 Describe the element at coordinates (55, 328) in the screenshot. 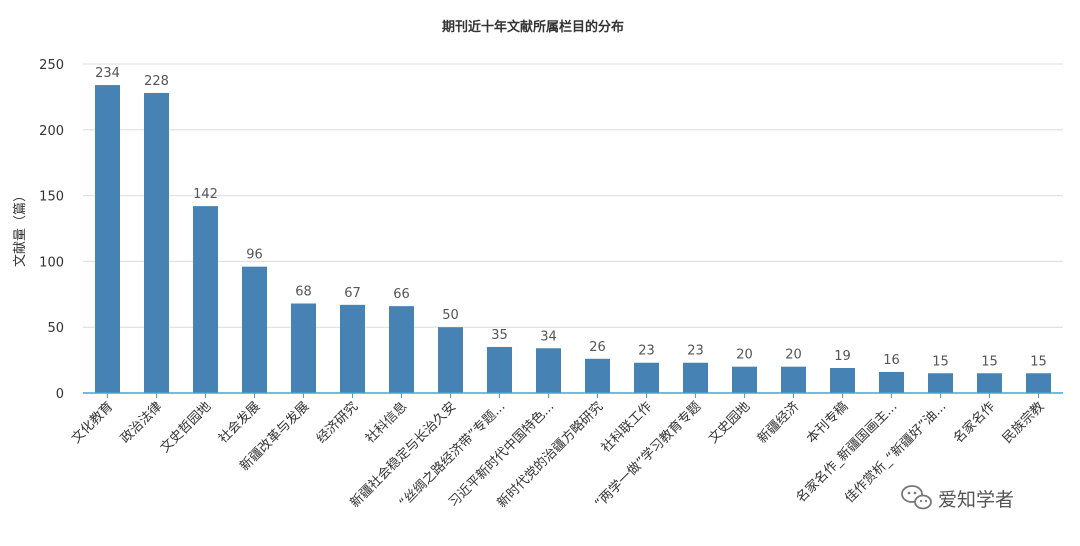

I see `y-tick-label: 50` at that location.